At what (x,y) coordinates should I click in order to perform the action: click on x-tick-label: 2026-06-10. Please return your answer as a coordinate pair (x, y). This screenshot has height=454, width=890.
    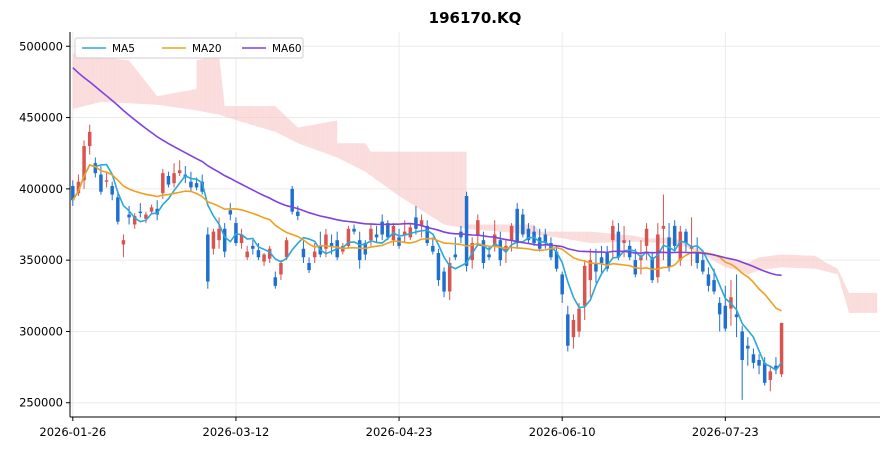
    Looking at the image, I should click on (562, 432).